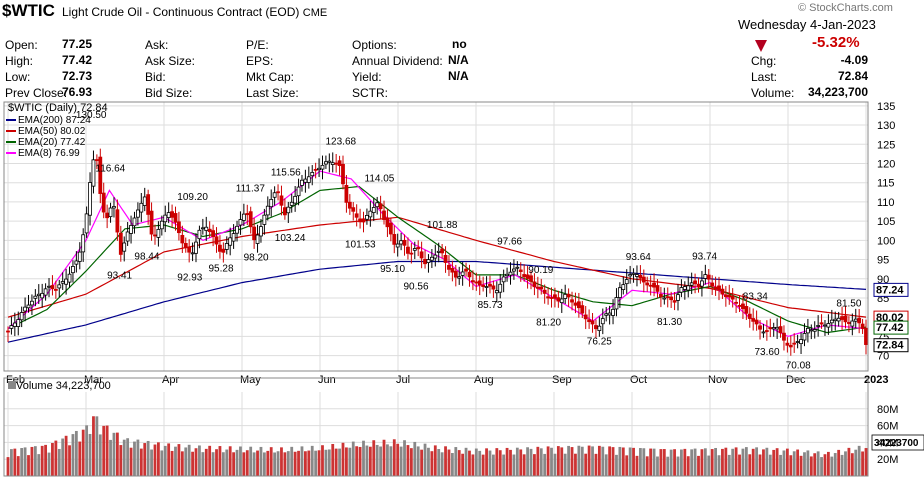  What do you see at coordinates (270, 77) in the screenshot?
I see `stat-label-mkt-cap: Mkt Cap:` at bounding box center [270, 77].